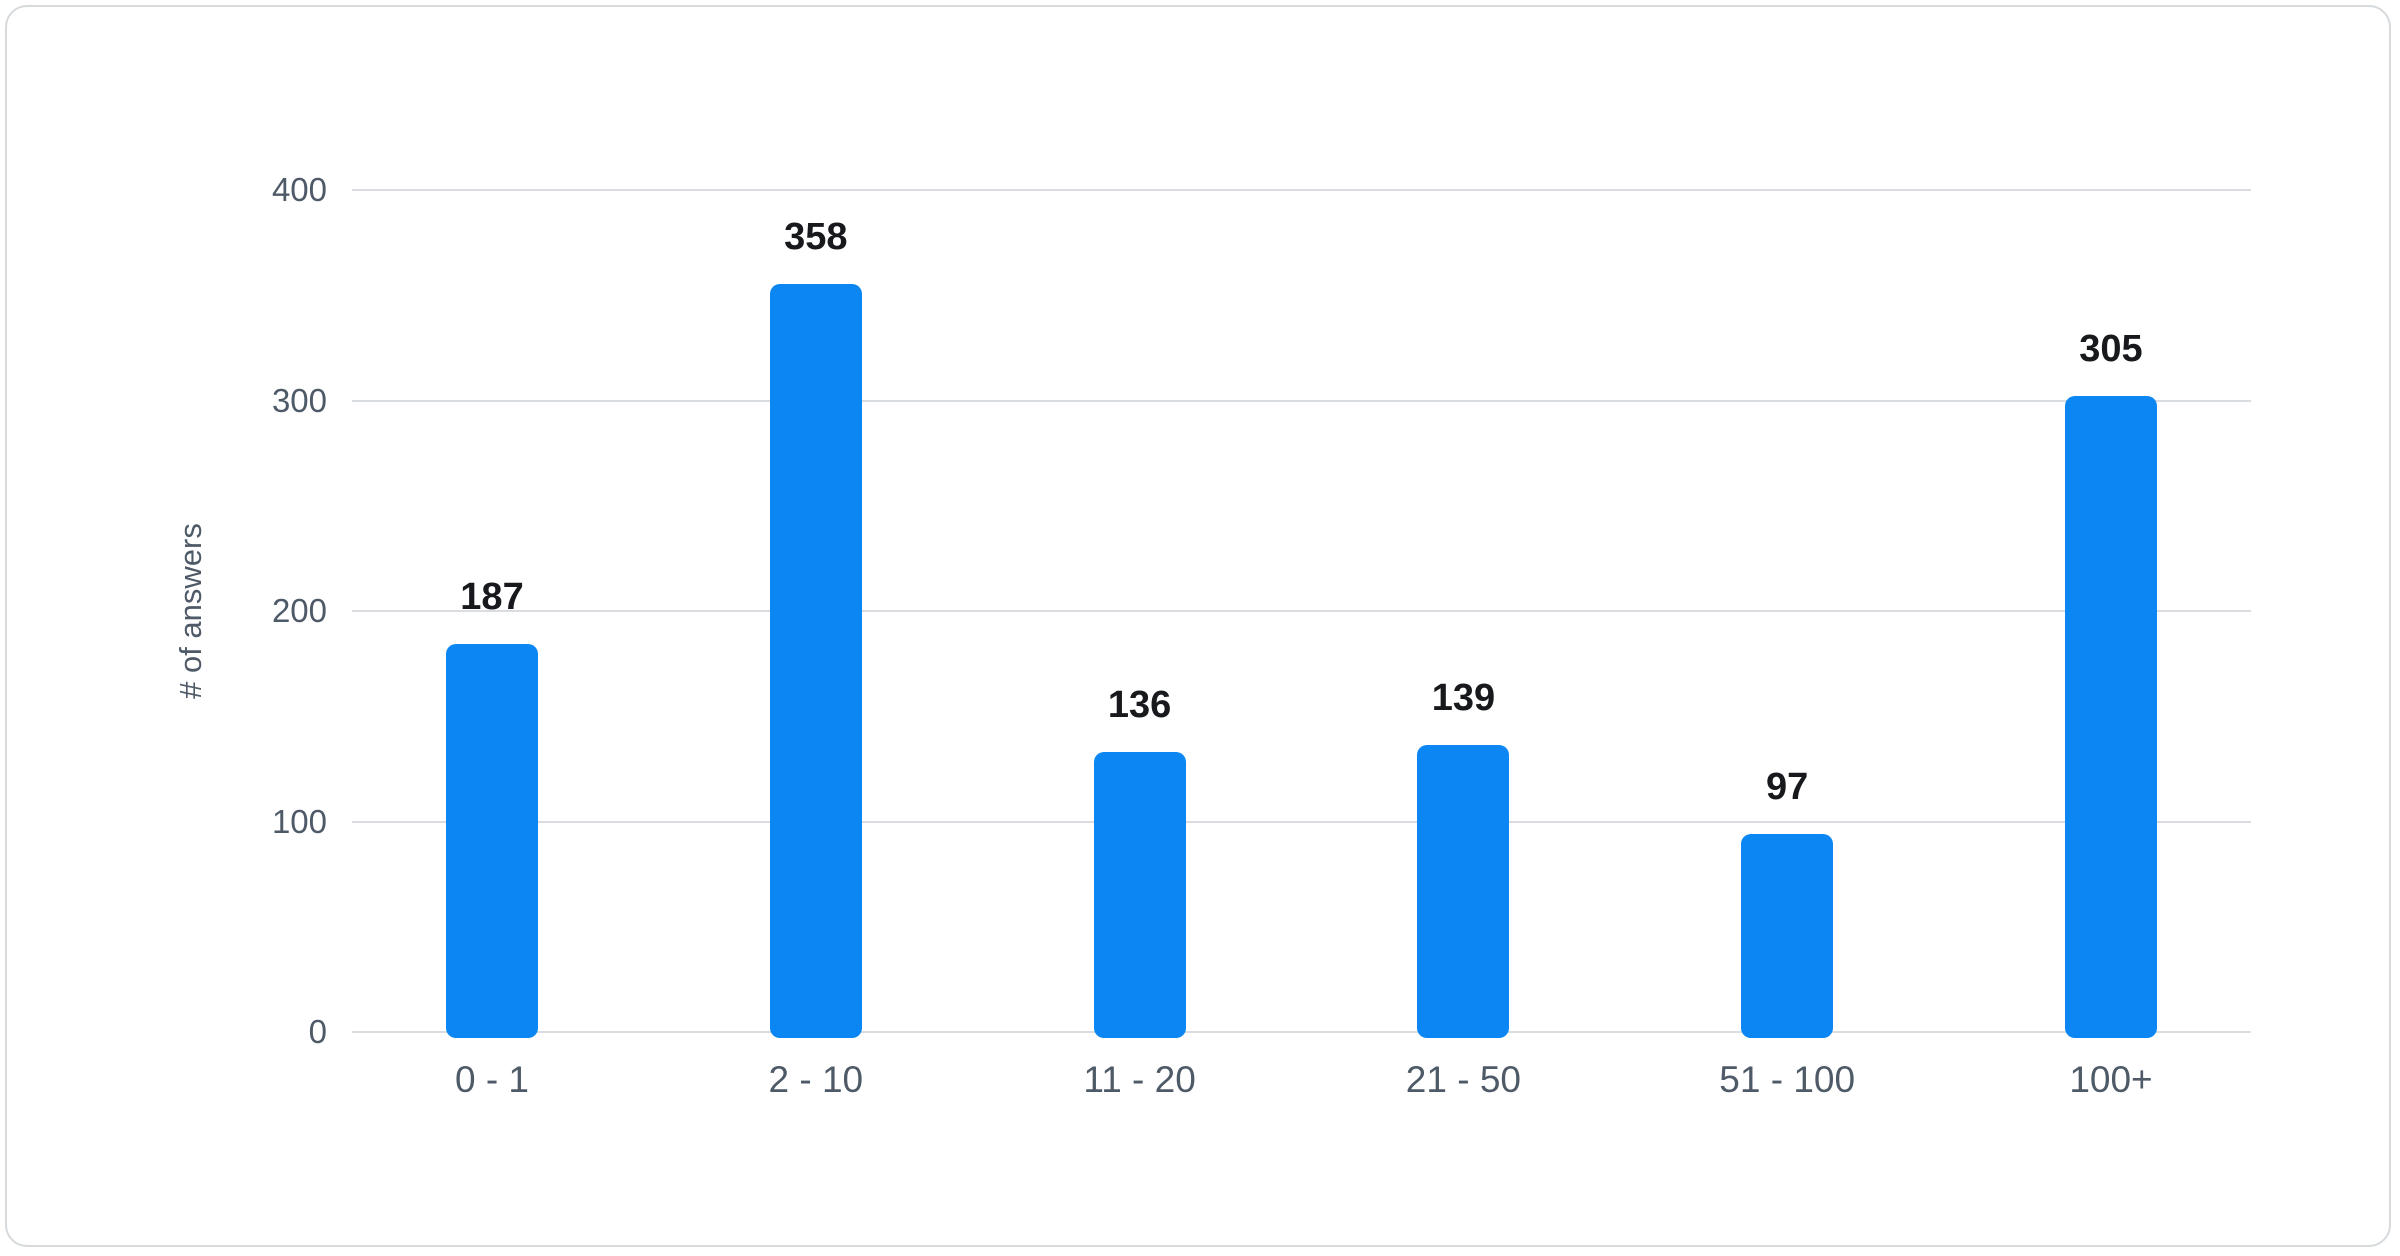 Image resolution: width=2400 pixels, height=1256 pixels. What do you see at coordinates (299, 821) in the screenshot?
I see `y-axis-tick-label: 100` at bounding box center [299, 821].